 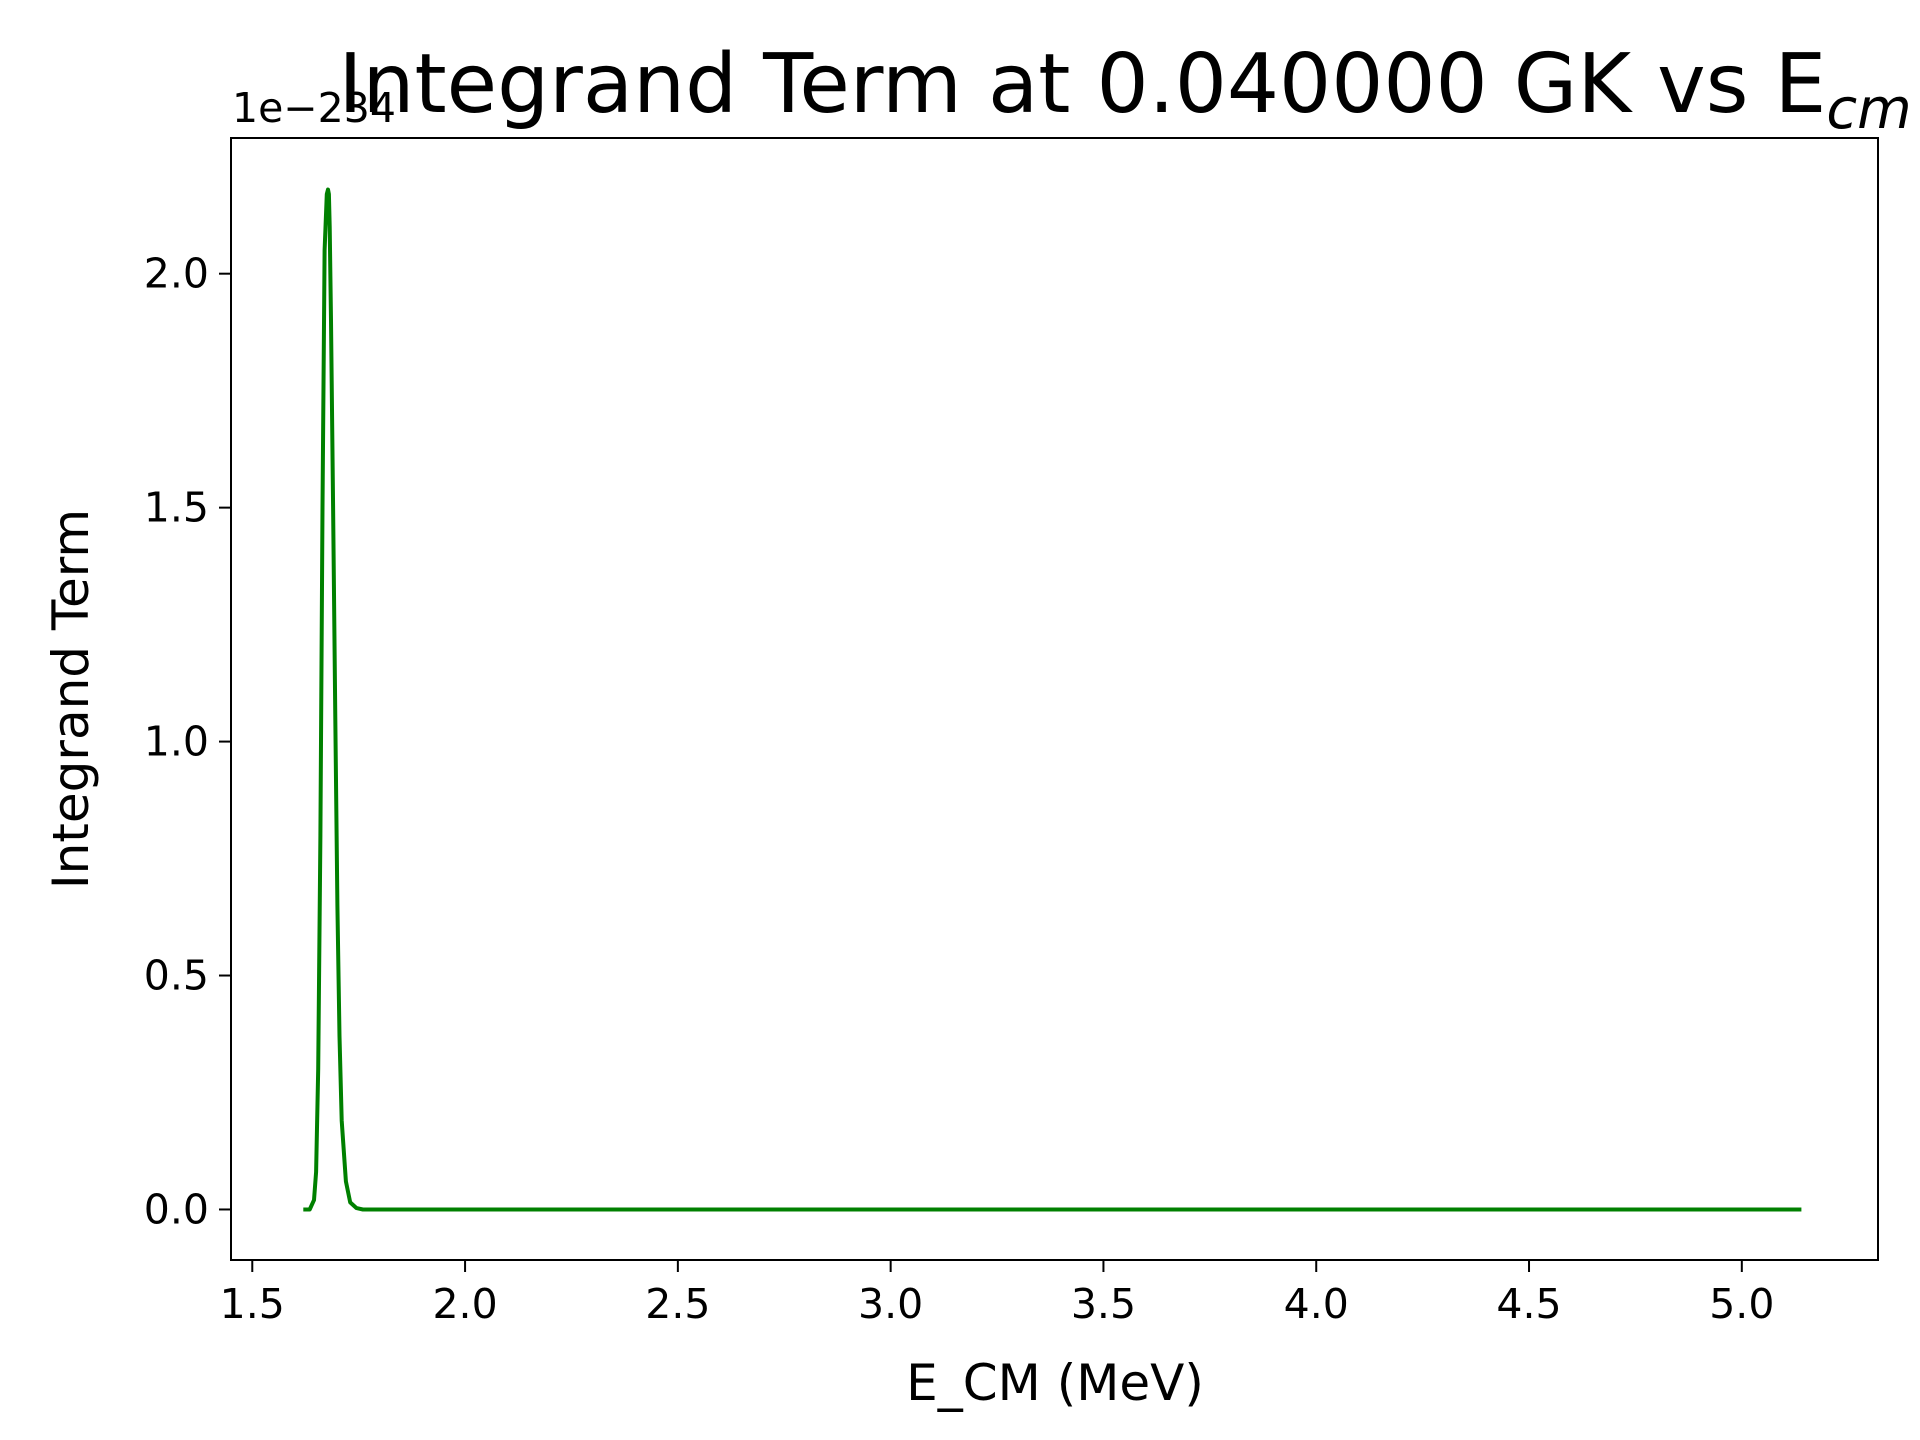 What do you see at coordinates (464, 1304) in the screenshot?
I see `x-tick-label: 2.0` at bounding box center [464, 1304].